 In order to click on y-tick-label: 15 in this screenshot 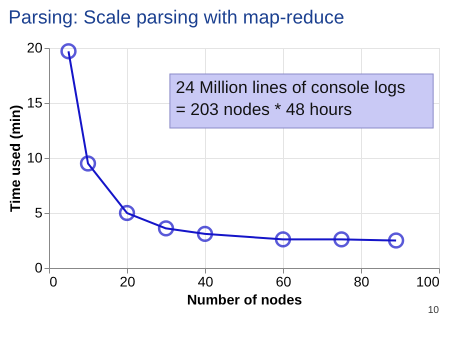, I will do `click(34, 102)`.